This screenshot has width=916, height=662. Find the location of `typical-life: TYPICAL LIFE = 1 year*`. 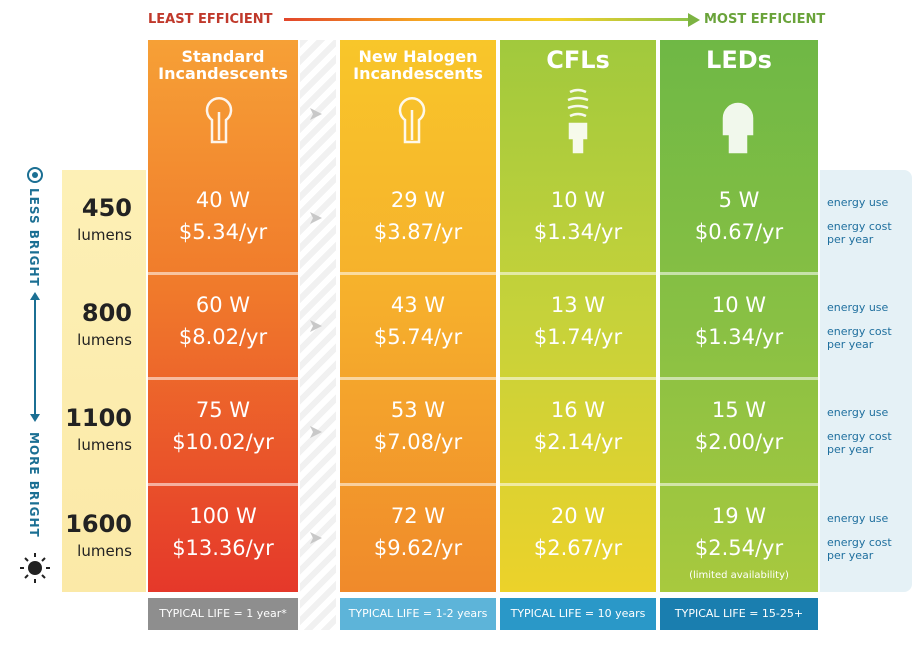

typical-life: TYPICAL LIFE = 1 year* is located at coordinates (223, 614).